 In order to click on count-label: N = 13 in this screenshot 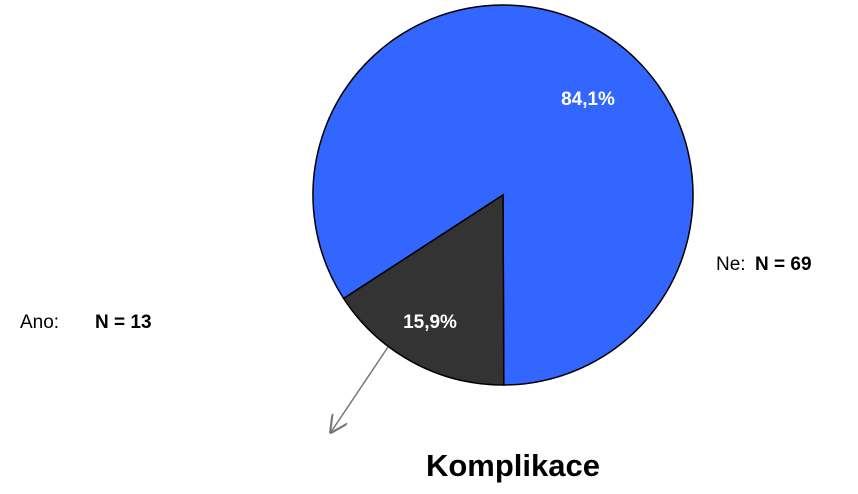, I will do `click(123, 322)`.